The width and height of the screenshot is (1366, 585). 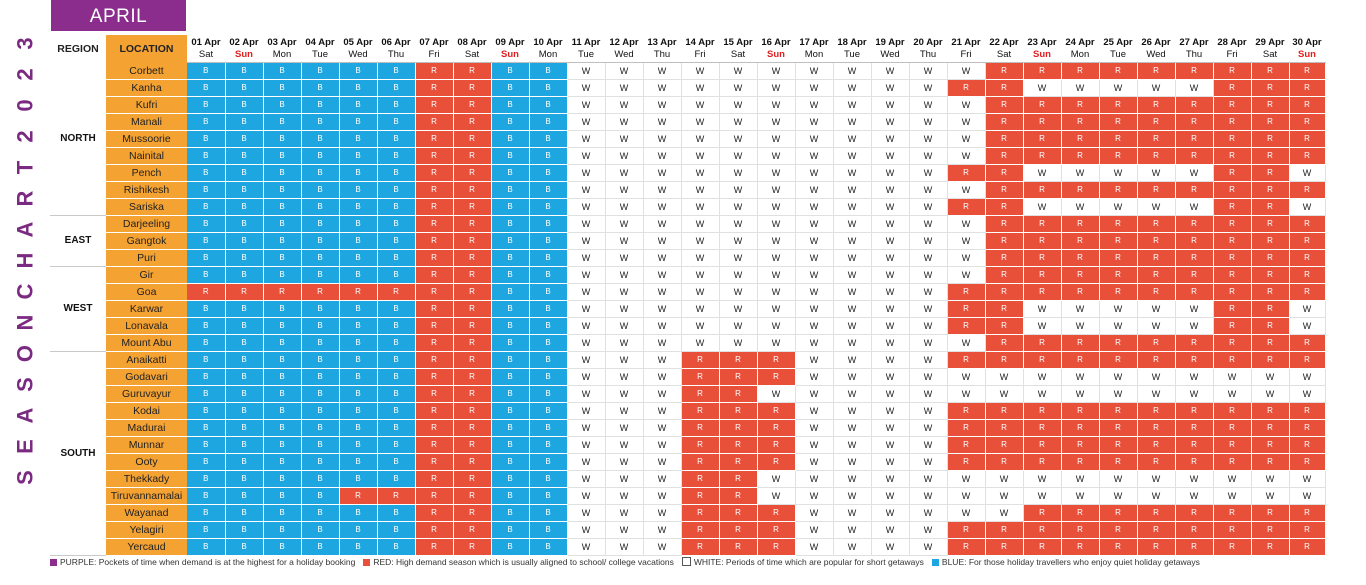 What do you see at coordinates (935, 562) in the screenshot?
I see `legend-swatch` at bounding box center [935, 562].